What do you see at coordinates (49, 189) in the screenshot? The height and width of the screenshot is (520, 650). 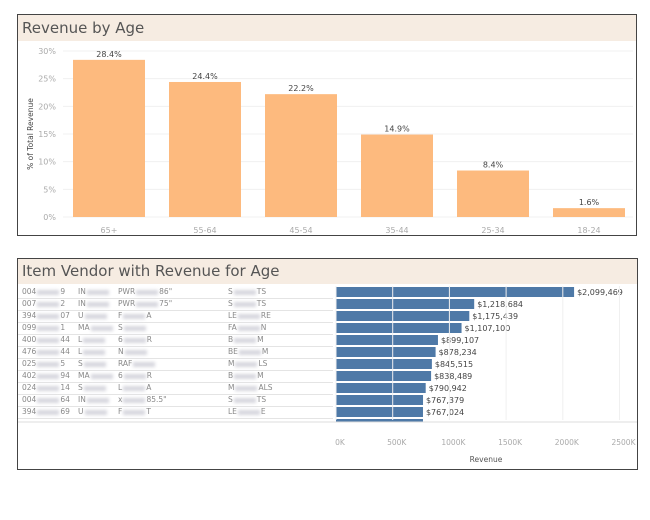 I see `y-tick-label: 5%` at bounding box center [49, 189].